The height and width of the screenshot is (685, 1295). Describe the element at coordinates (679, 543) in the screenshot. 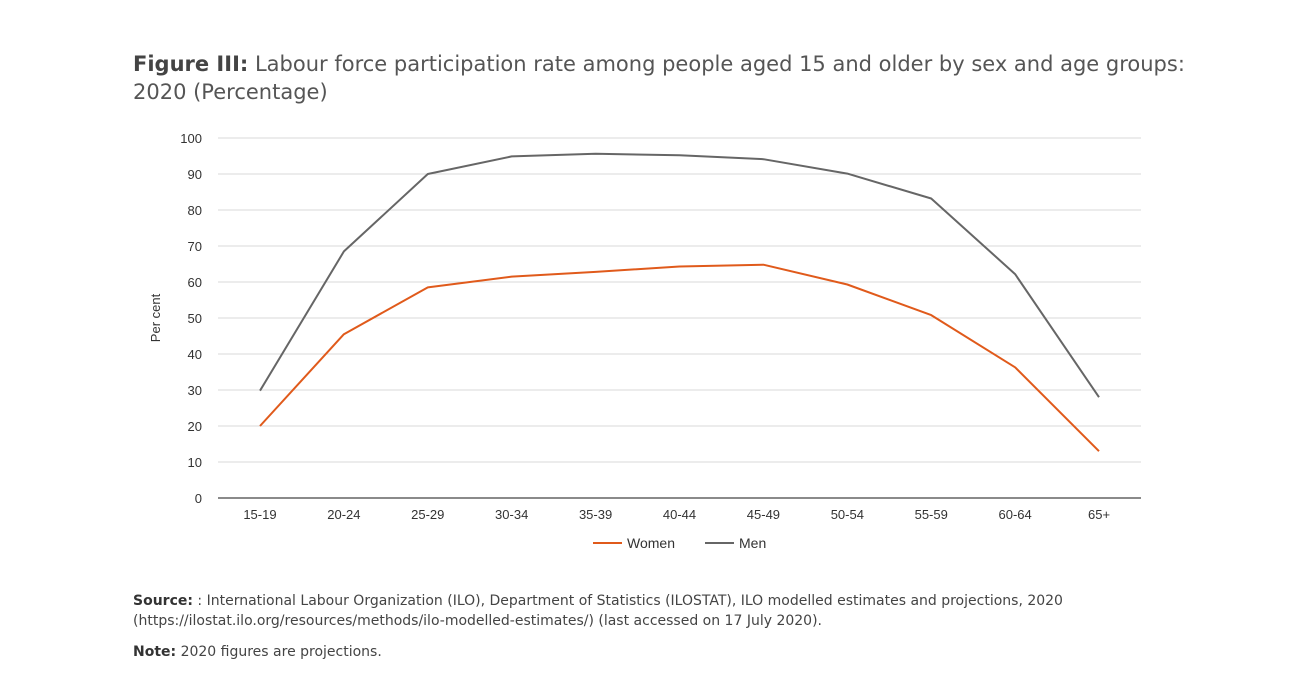

I see `legend: Women Men` at that location.